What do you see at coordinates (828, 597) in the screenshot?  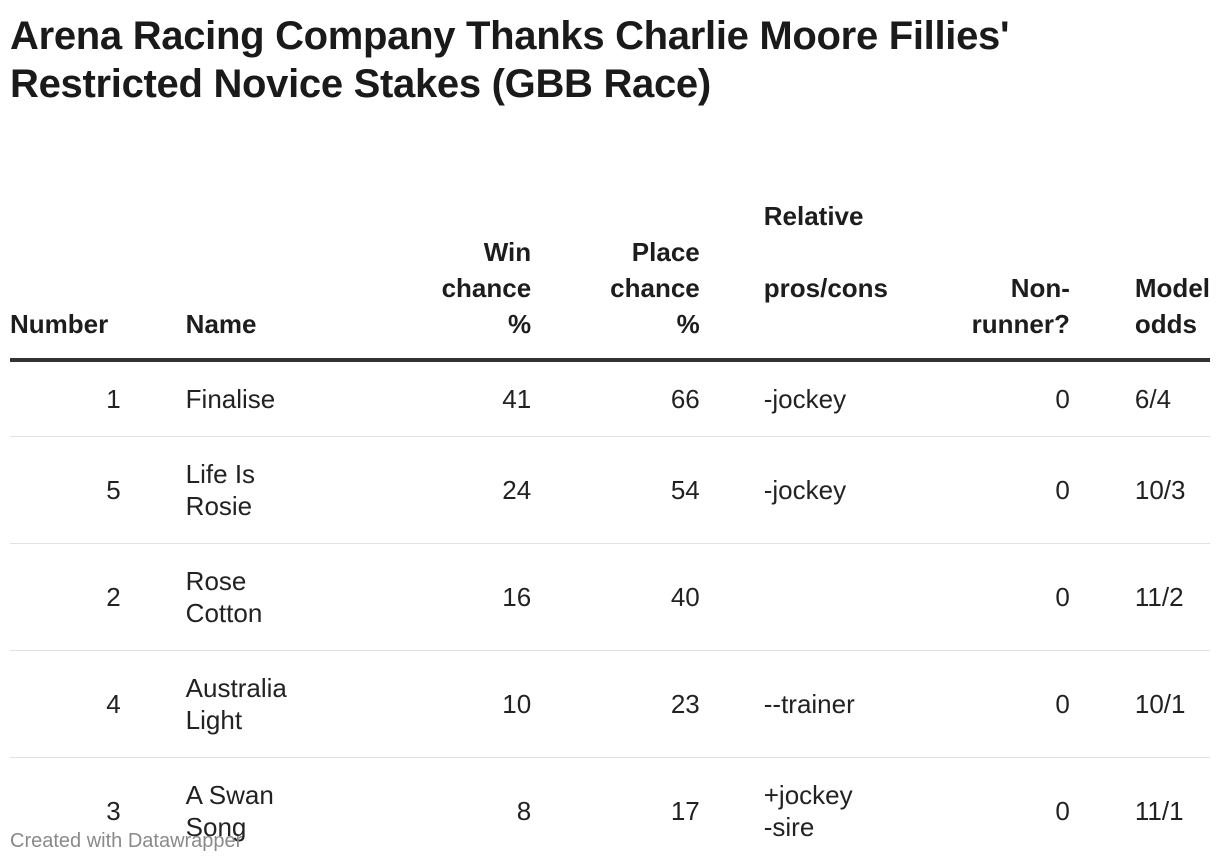 I see `cell-relative` at bounding box center [828, 597].